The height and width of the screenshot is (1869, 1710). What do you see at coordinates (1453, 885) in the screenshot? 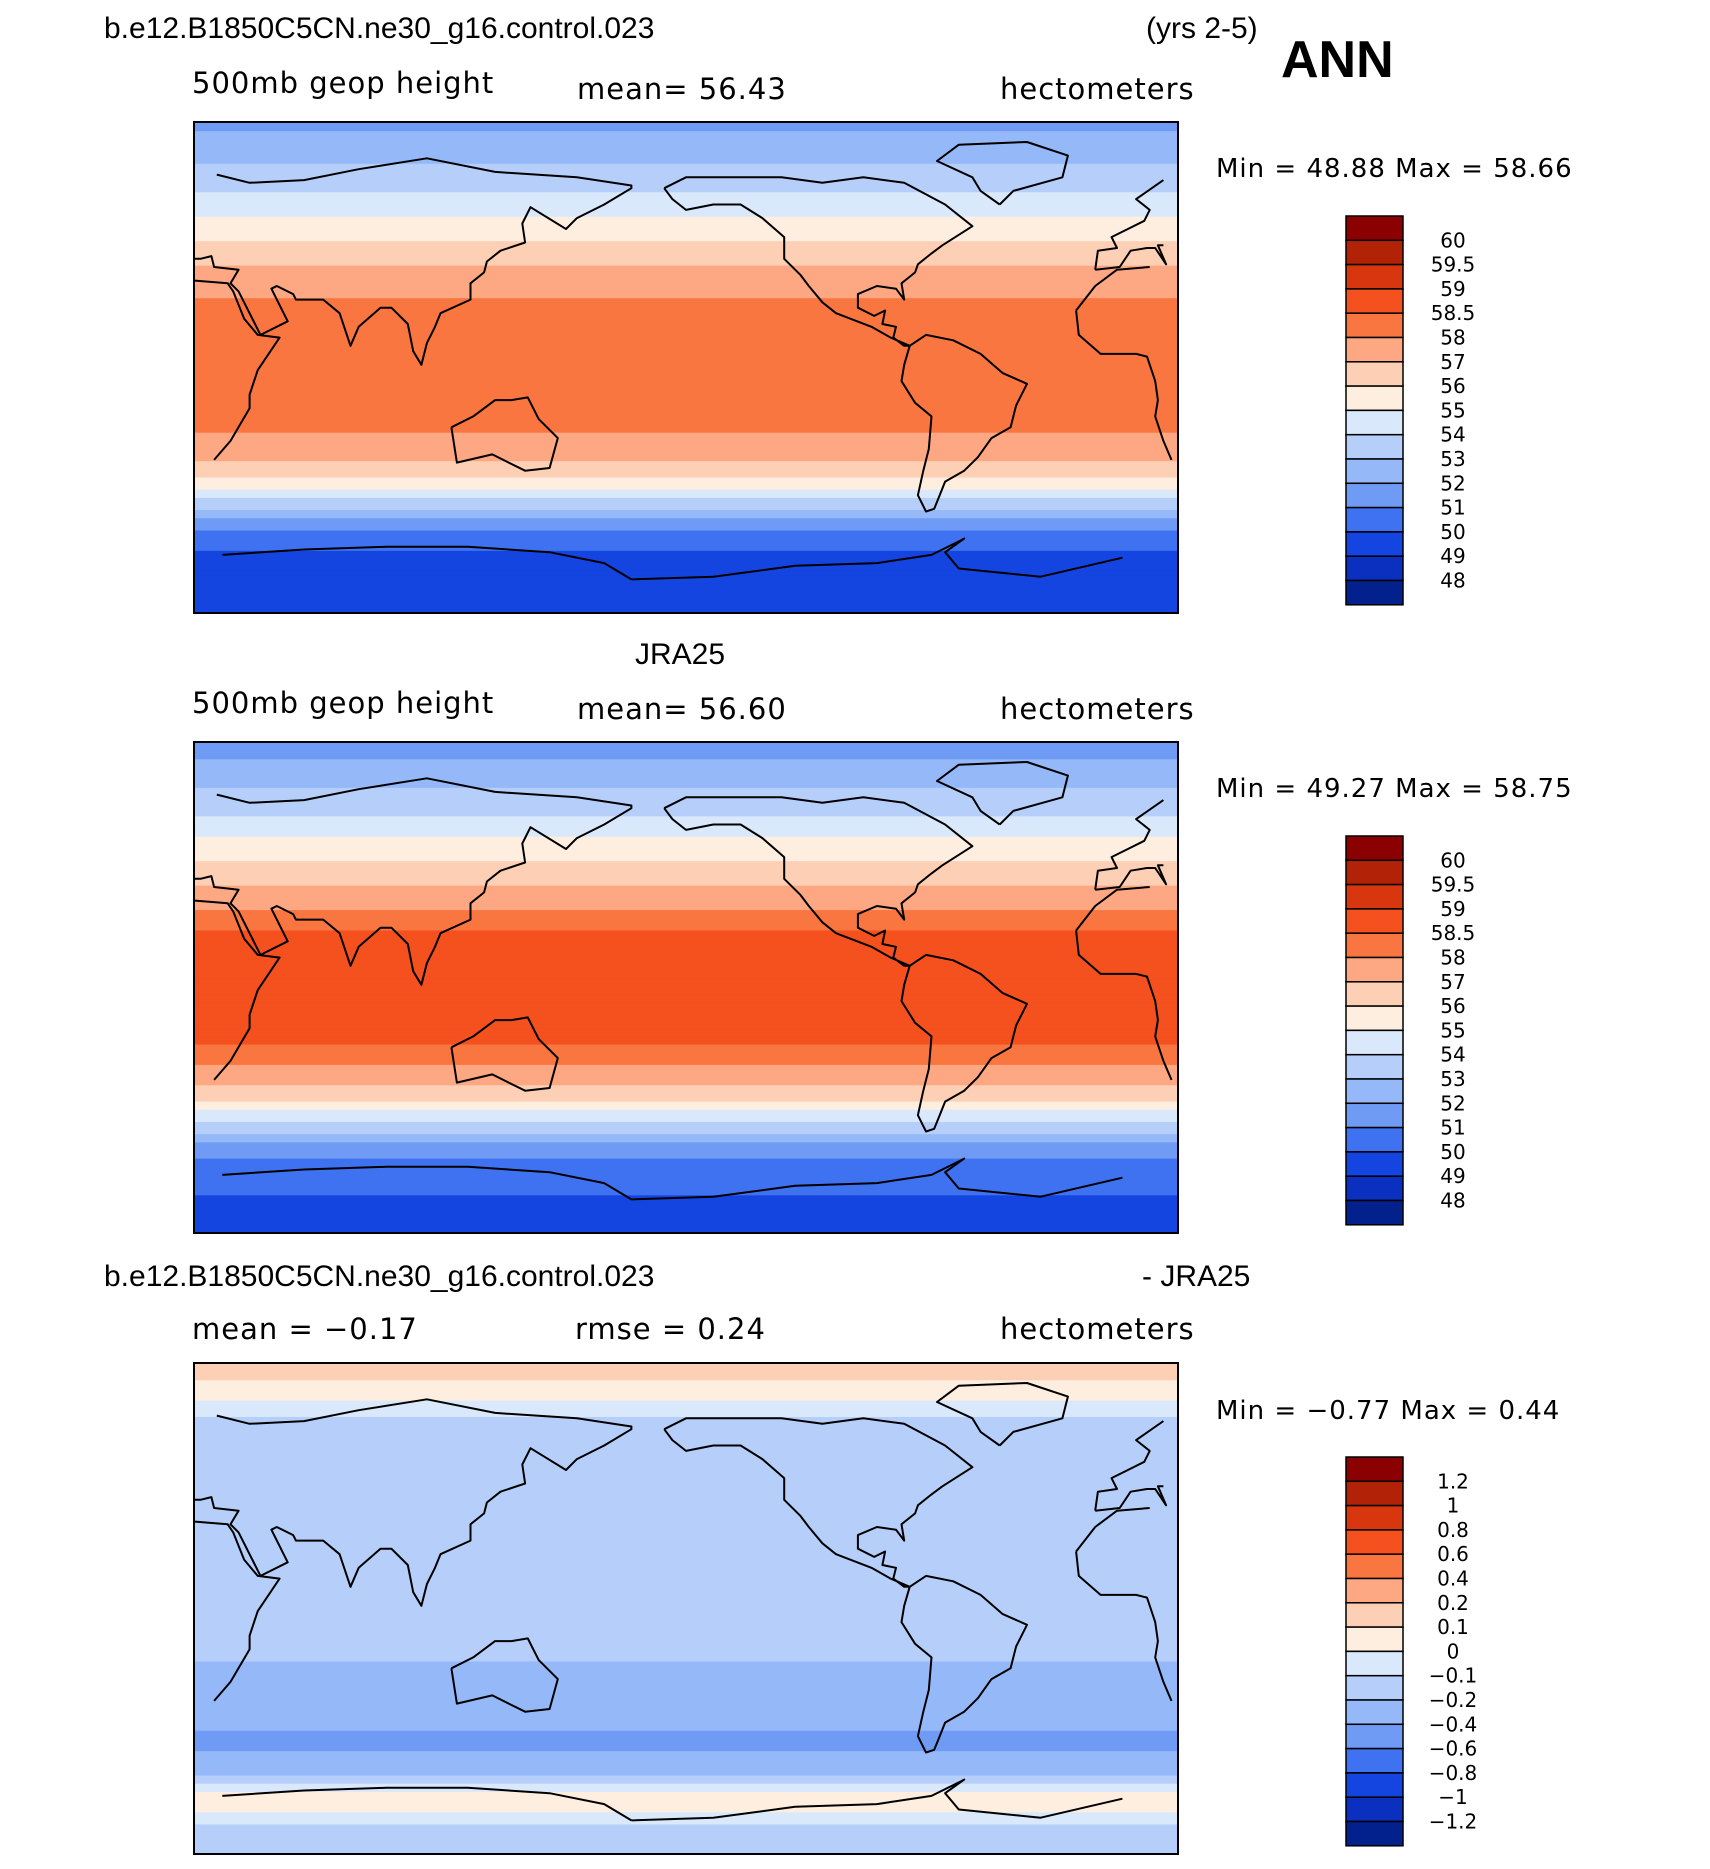
I see `colorbar-label: 59.5` at bounding box center [1453, 885].